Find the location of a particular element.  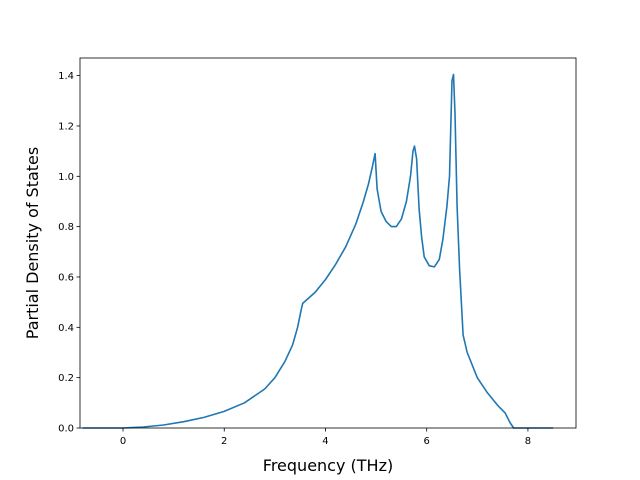

y-tick-label: 0.6 is located at coordinates (66, 277).